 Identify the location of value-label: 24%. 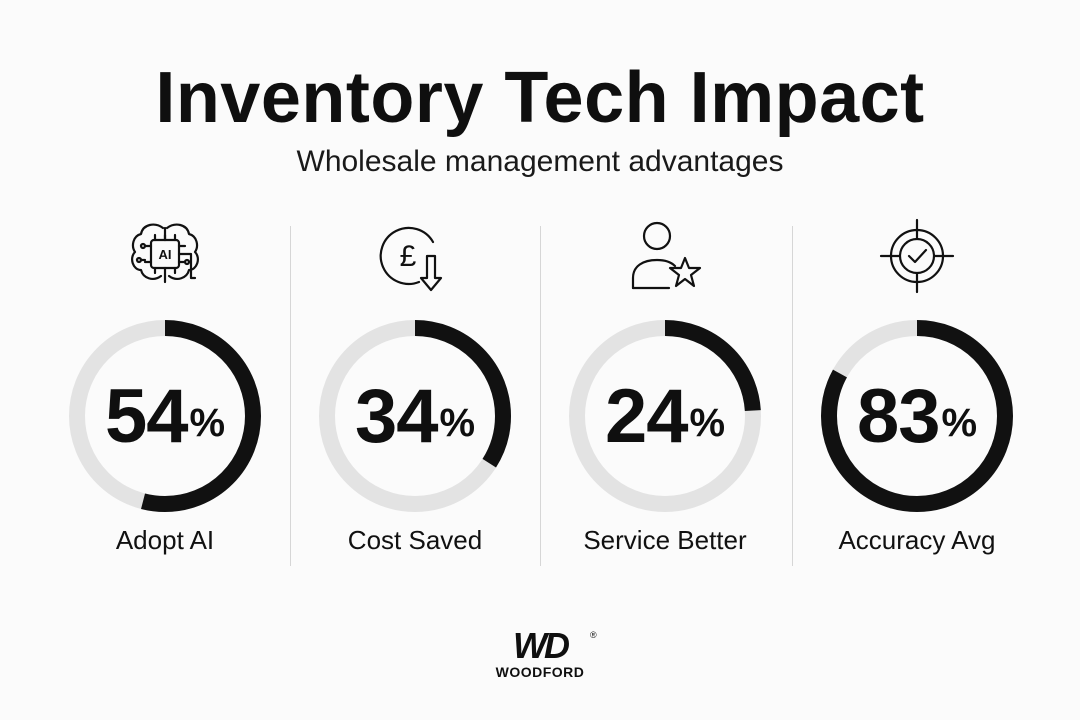
(665, 416).